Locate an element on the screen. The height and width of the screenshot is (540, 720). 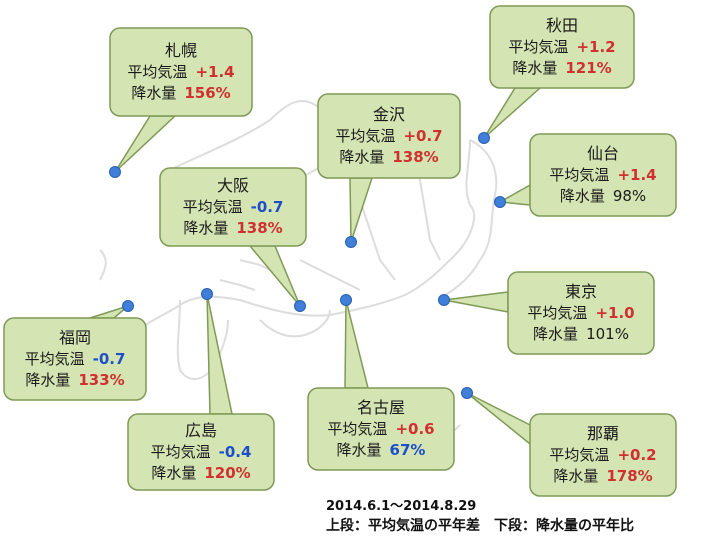
temp-row: 平均気温 +0.2 is located at coordinates (603, 455).